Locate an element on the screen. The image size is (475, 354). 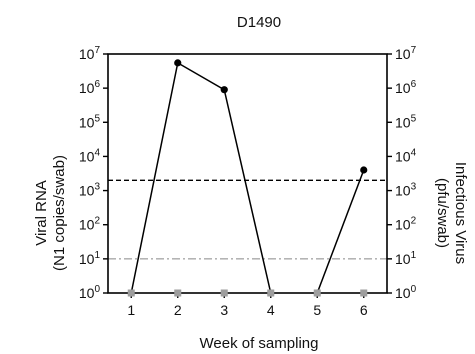
x-tick-label-1: 2 is located at coordinates (178, 310).